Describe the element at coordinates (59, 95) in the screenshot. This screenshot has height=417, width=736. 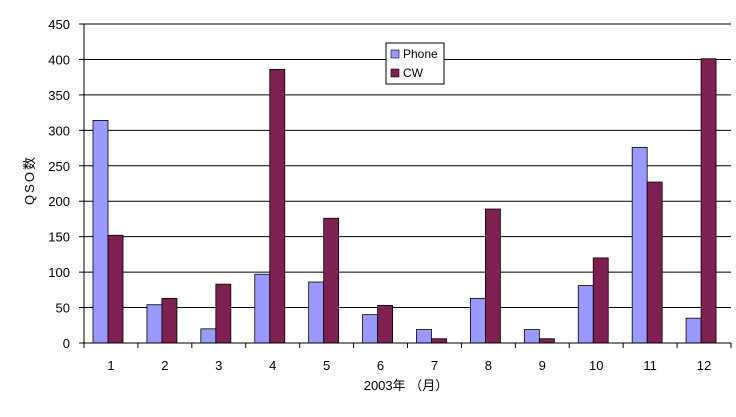
I see `y-tick-label: 350` at that location.